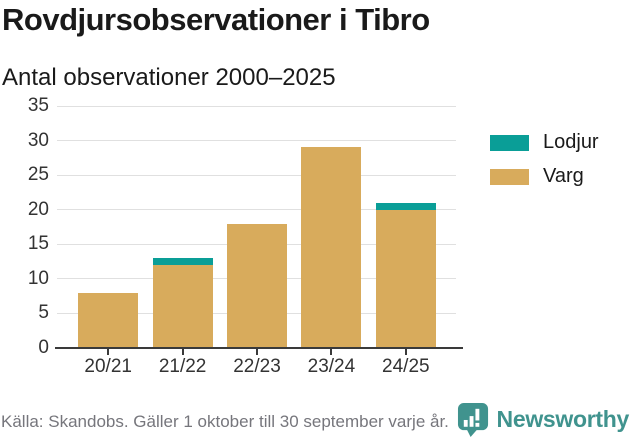 This screenshot has height=439, width=631. Describe the element at coordinates (38, 278) in the screenshot. I see `y-tick-label: 10` at that location.